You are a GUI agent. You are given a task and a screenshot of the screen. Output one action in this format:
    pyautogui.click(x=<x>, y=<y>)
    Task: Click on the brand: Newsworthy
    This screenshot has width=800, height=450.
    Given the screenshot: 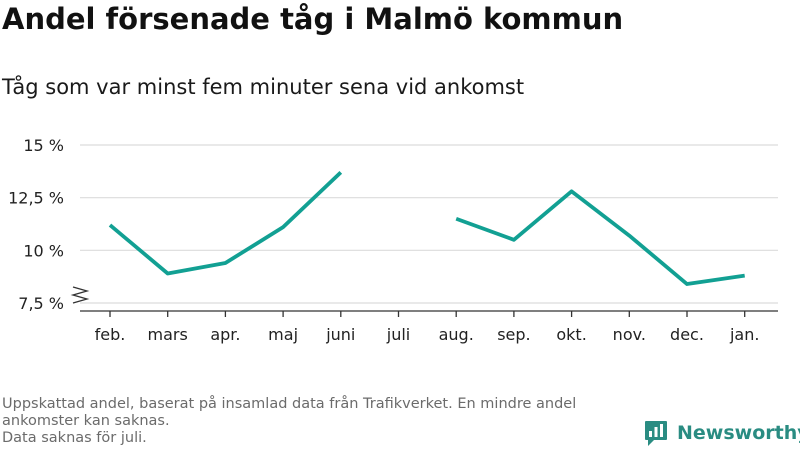 What is the action you would take?
    pyautogui.click(x=722, y=433)
    